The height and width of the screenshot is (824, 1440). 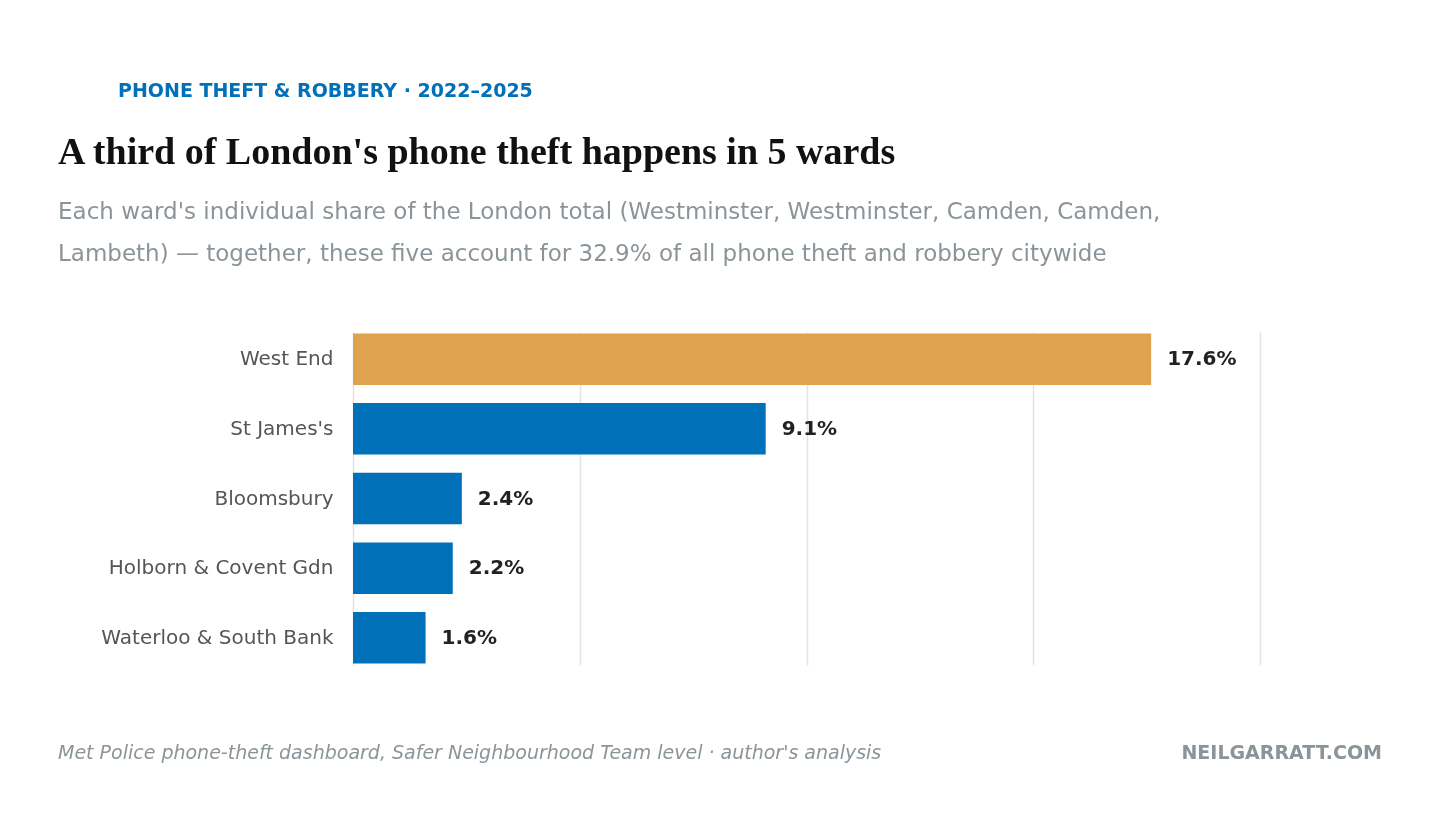 What do you see at coordinates (325, 90) in the screenshot?
I see `text: PHONE THEFT & ROBBERY · 2022–2025` at bounding box center [325, 90].